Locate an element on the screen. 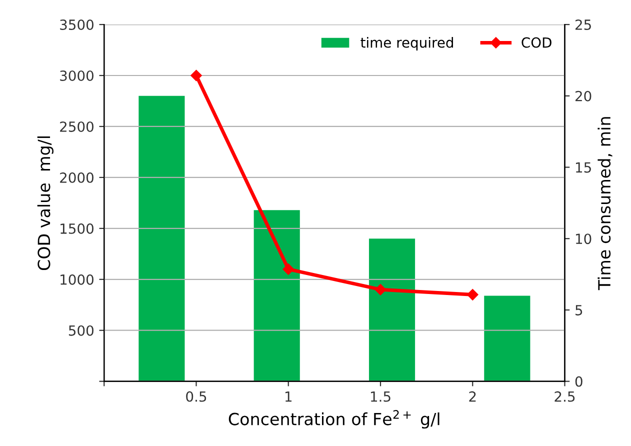  y-tick-label: 2000 is located at coordinates (77, 177).